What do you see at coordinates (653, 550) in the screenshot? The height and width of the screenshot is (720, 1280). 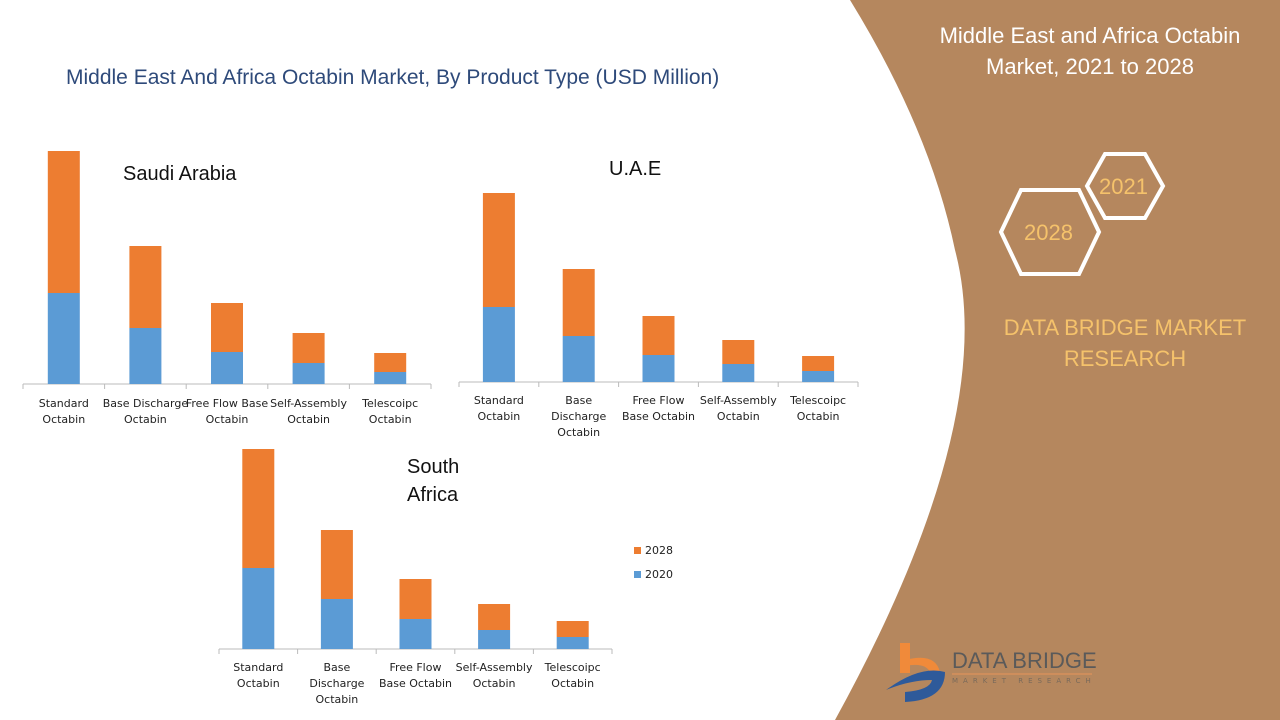 I see `legend-2028: 2028` at bounding box center [653, 550].